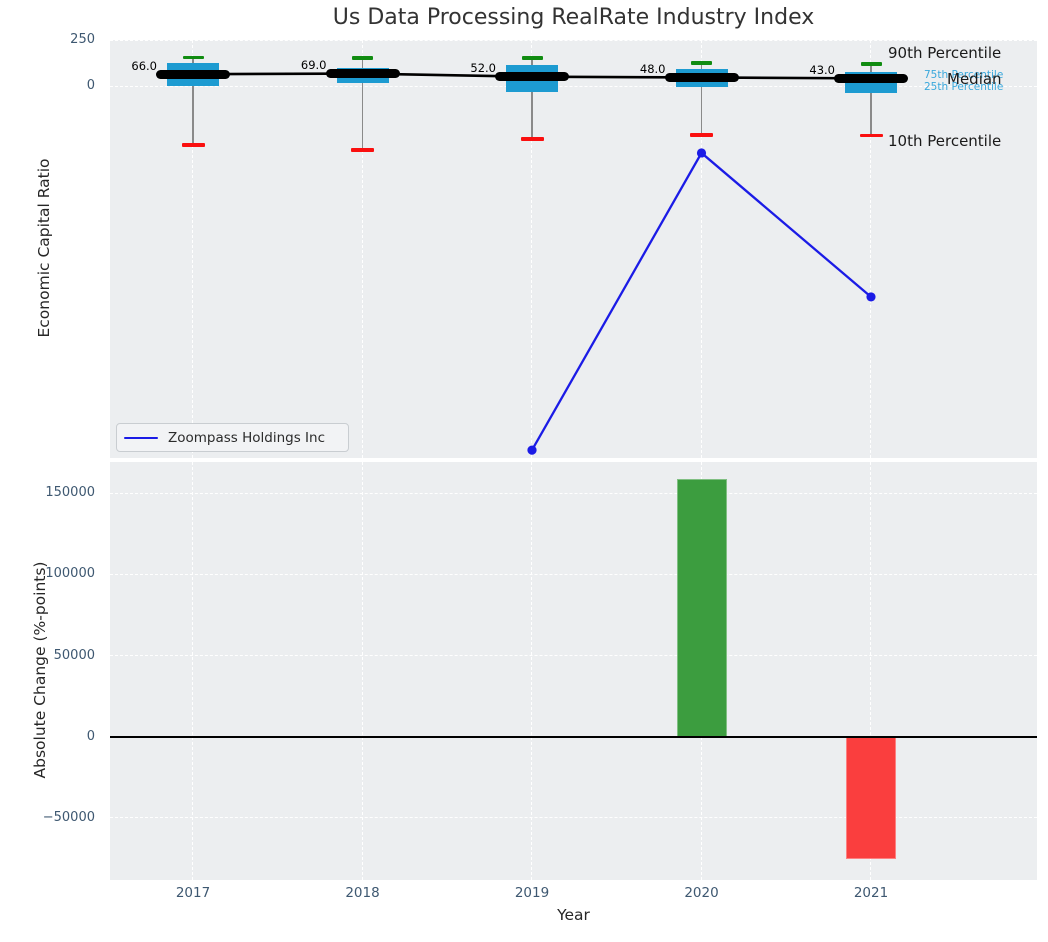  What do you see at coordinates (483, 68) in the screenshot?
I see `median-value-label-2019: 52.0` at bounding box center [483, 68].